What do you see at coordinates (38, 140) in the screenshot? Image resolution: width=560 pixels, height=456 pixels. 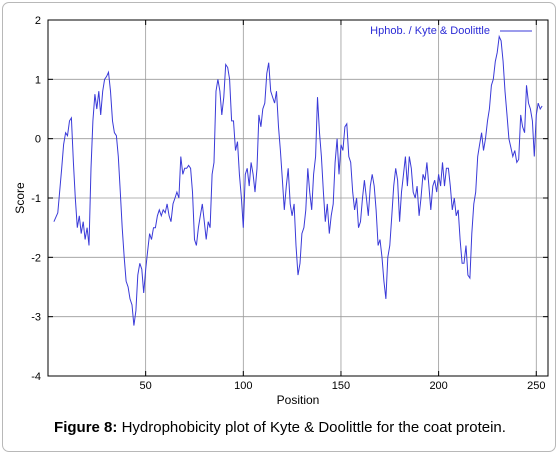 I see `y-tick-label: 0` at bounding box center [38, 140].